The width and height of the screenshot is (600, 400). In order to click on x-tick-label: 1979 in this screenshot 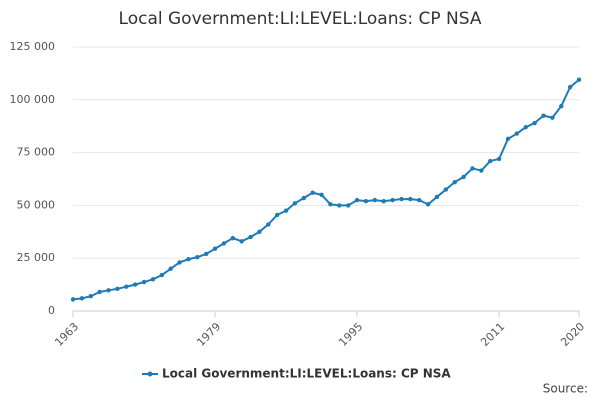, I will do `click(208, 334)`.